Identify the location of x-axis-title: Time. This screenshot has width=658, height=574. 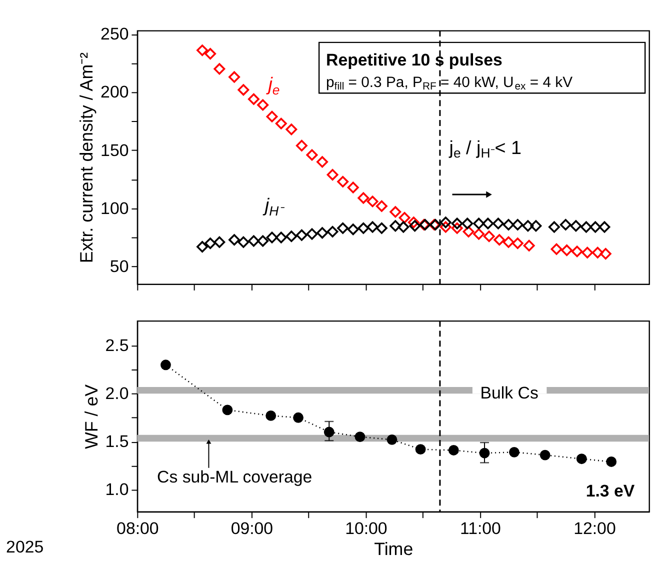
(394, 548).